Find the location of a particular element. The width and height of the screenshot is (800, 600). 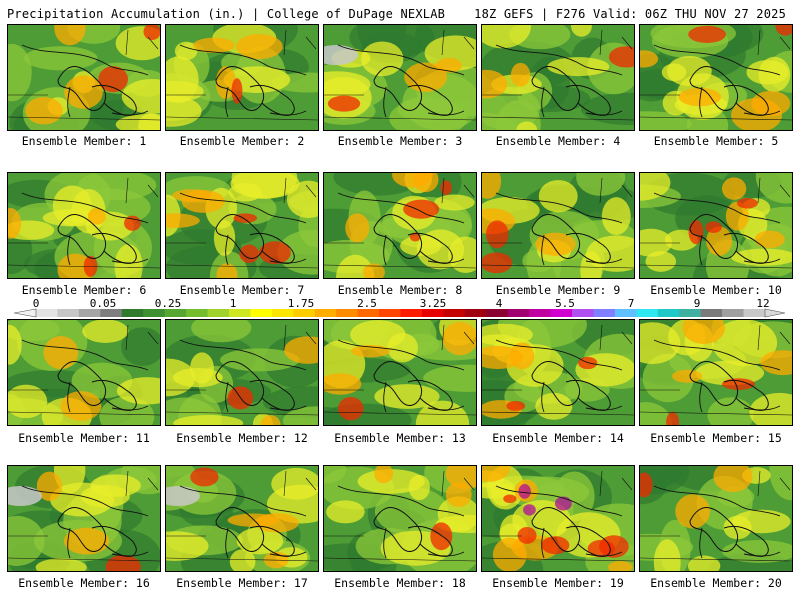

colorbar-tick-label: 0.05 is located at coordinates (103, 303).